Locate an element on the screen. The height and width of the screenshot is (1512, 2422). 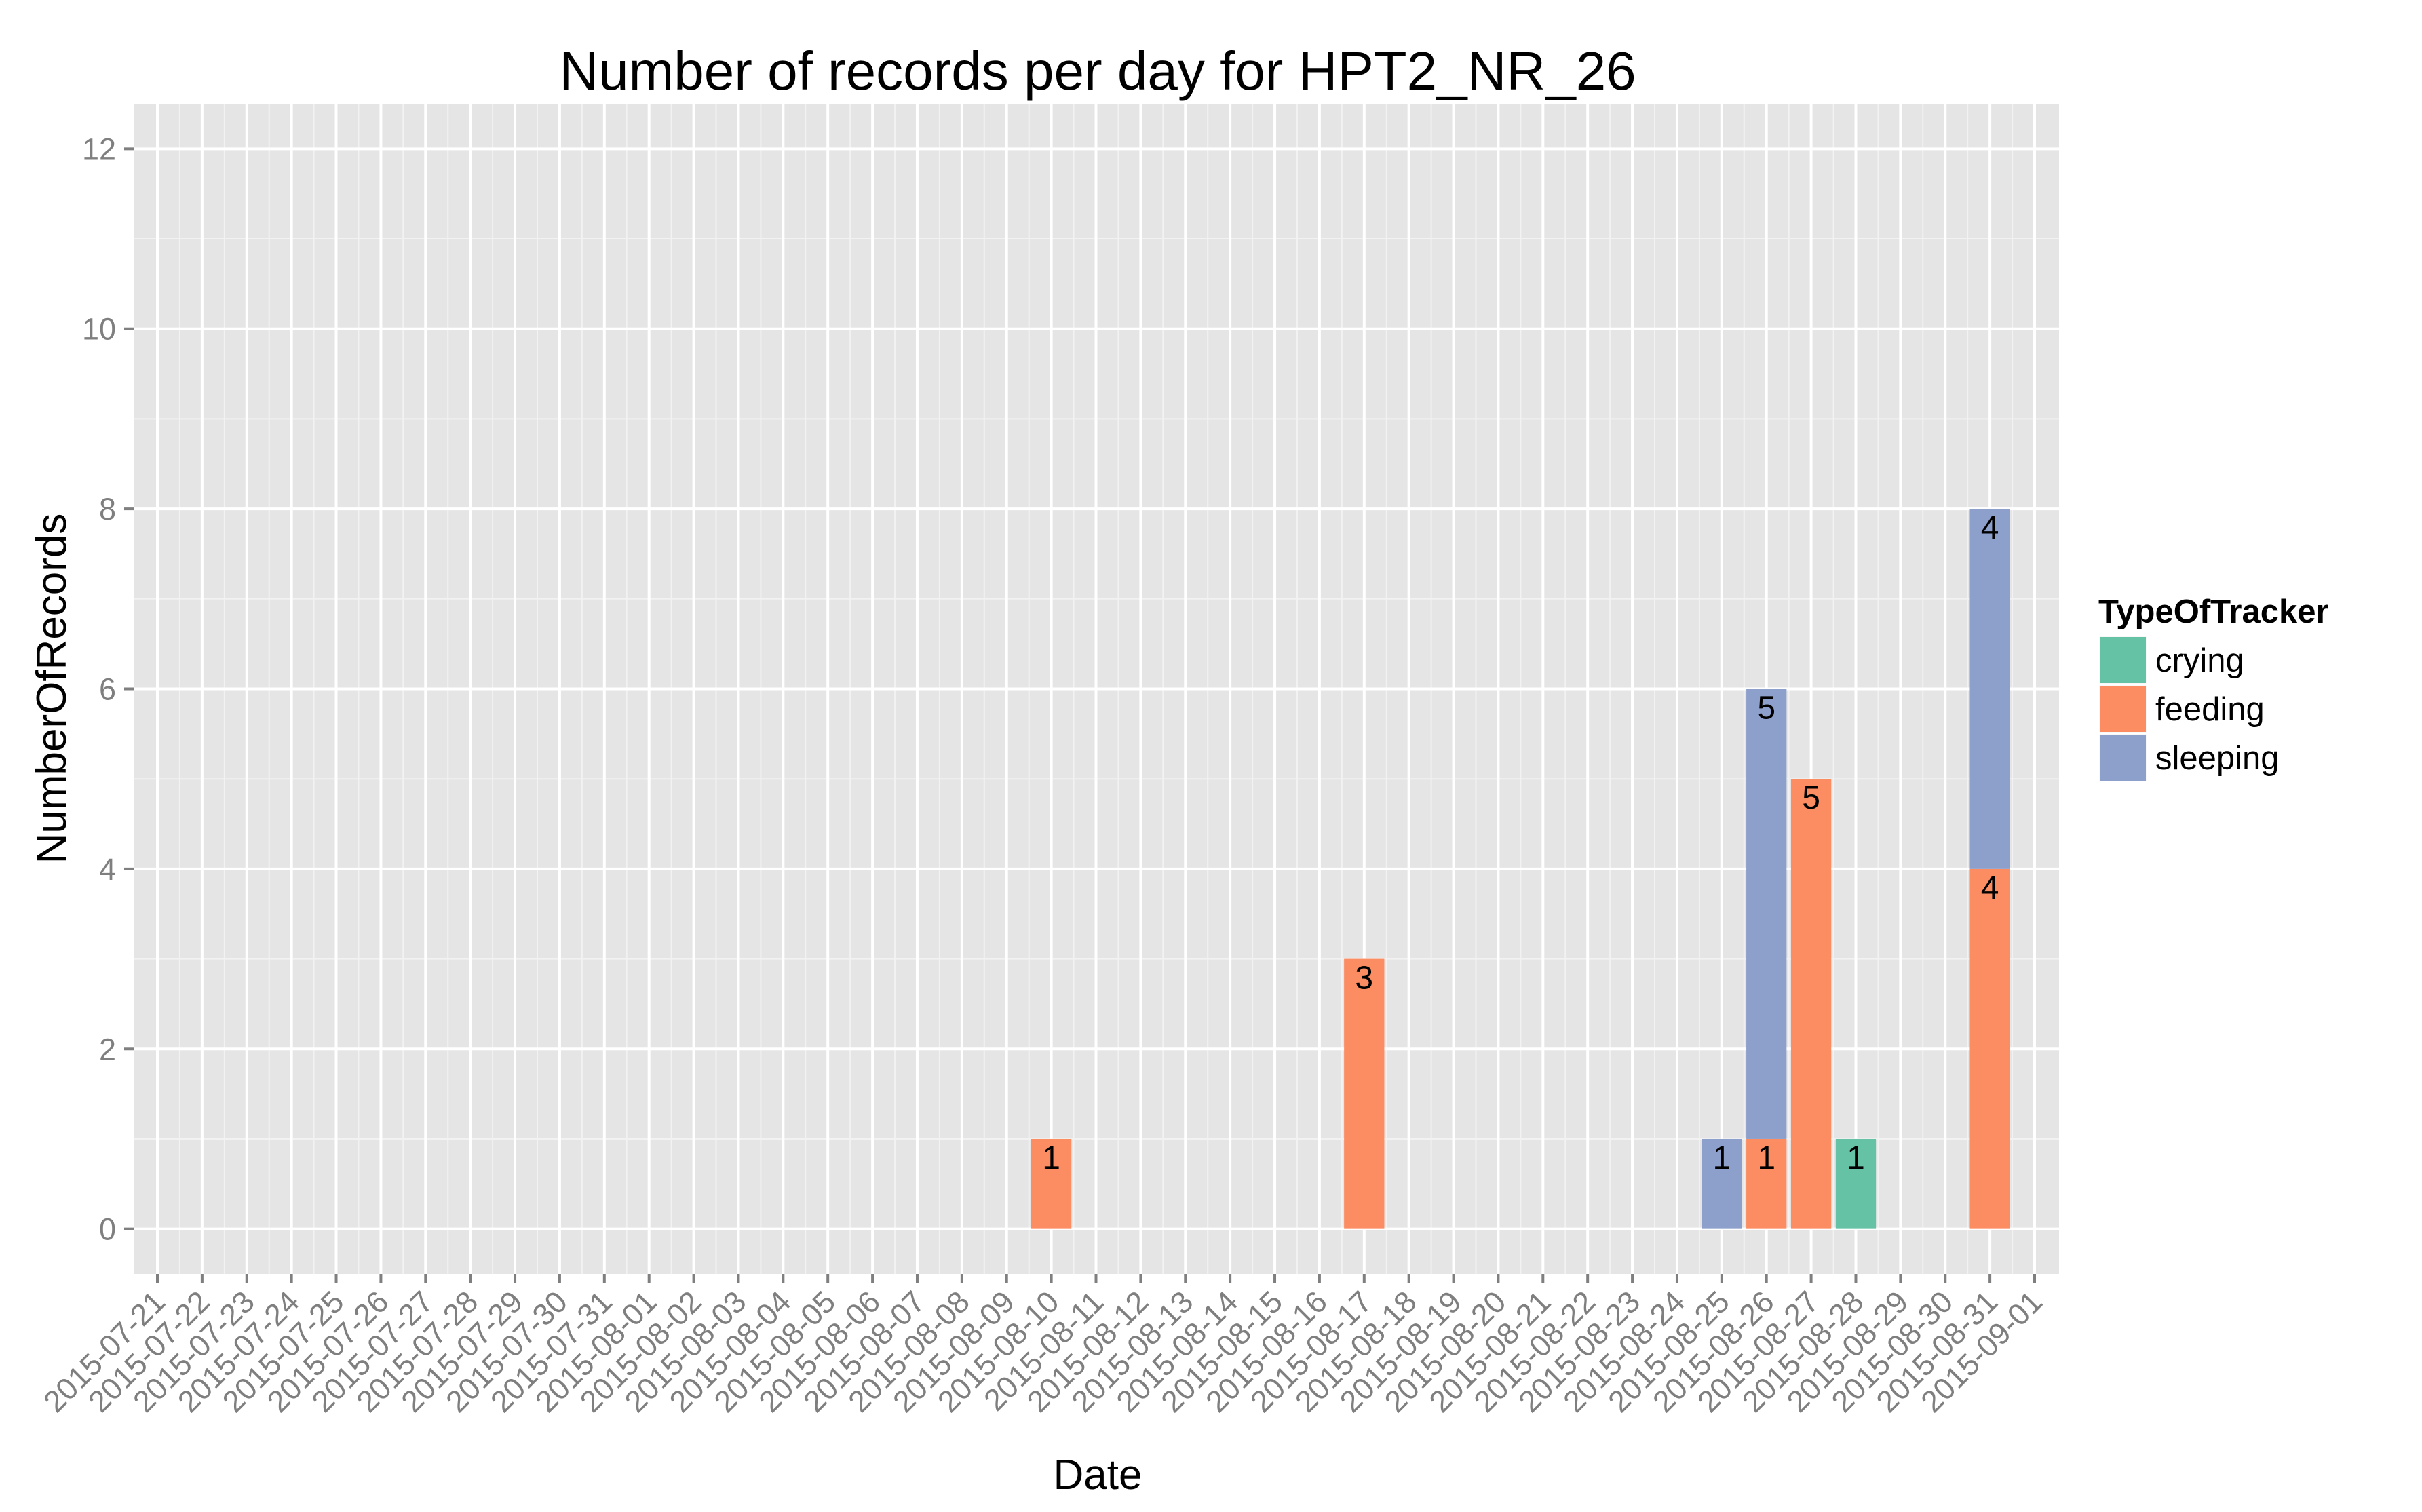
y-axis-title: NumberOfRecords is located at coordinates (52, 689).